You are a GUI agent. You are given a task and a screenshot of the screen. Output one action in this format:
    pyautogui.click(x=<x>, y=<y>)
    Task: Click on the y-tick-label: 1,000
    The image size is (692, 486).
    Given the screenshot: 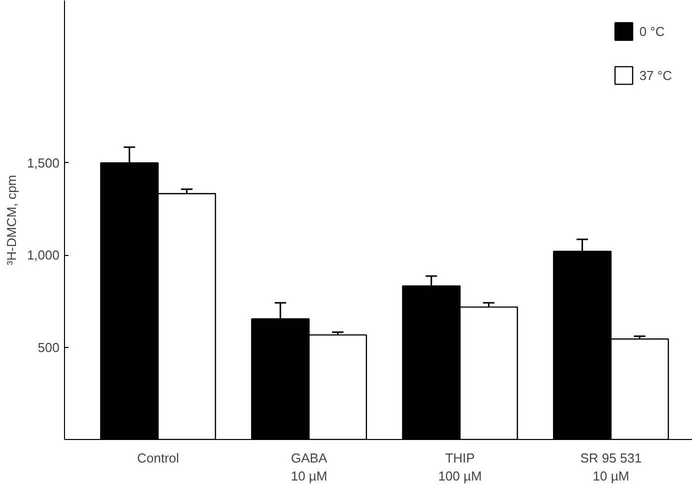 What is the action you would take?
    pyautogui.click(x=43, y=255)
    